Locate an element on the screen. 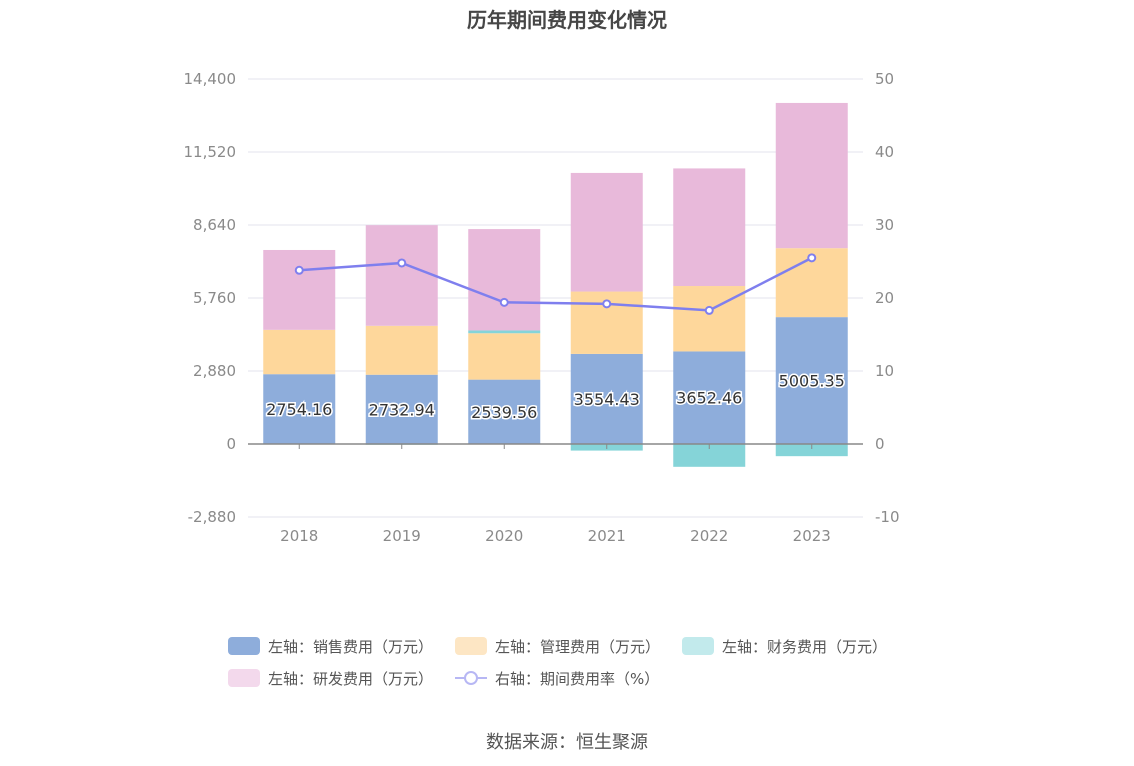 This screenshot has width=1134, height=766. data-label-selling-2023: 5005.35 is located at coordinates (812, 381).